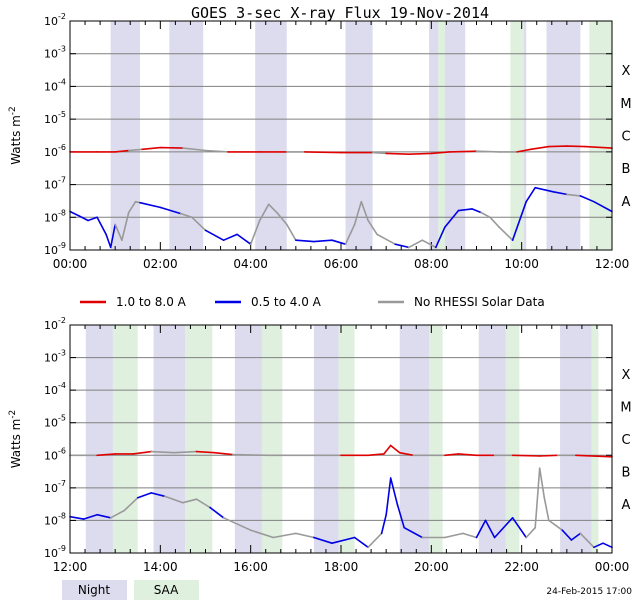  Describe the element at coordinates (479, 302) in the screenshot. I see `legend-label: No RHESSI Solar Data` at that location.